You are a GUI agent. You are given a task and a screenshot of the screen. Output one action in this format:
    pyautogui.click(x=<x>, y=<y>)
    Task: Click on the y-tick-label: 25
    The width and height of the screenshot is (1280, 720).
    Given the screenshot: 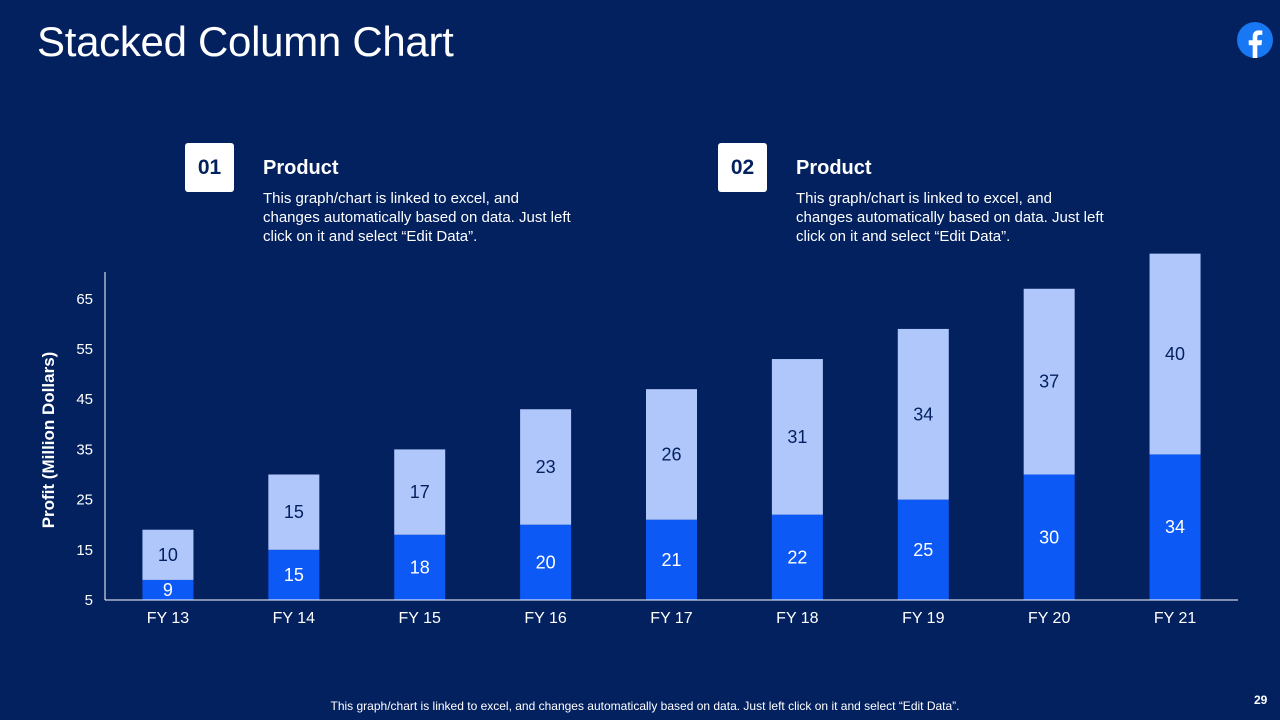 What is the action you would take?
    pyautogui.click(x=84, y=500)
    